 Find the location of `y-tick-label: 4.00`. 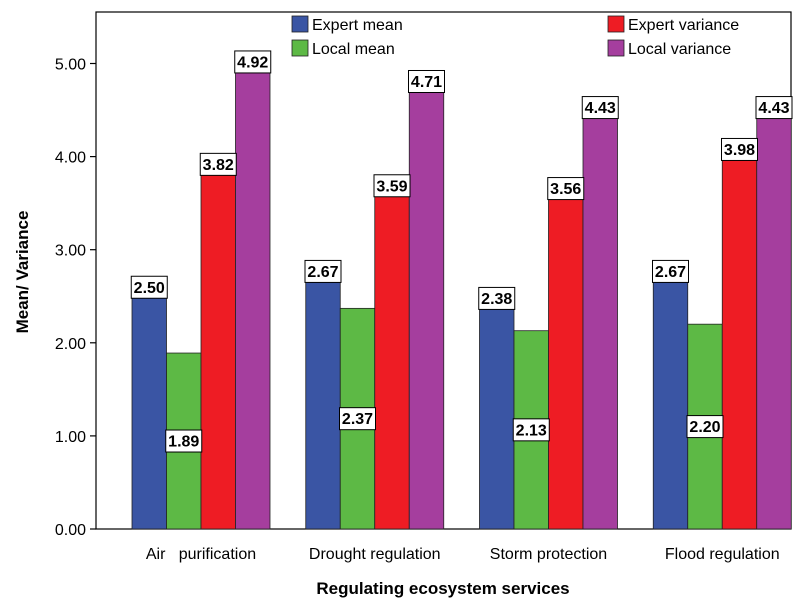

y-tick-label: 4.00 is located at coordinates (70, 158).